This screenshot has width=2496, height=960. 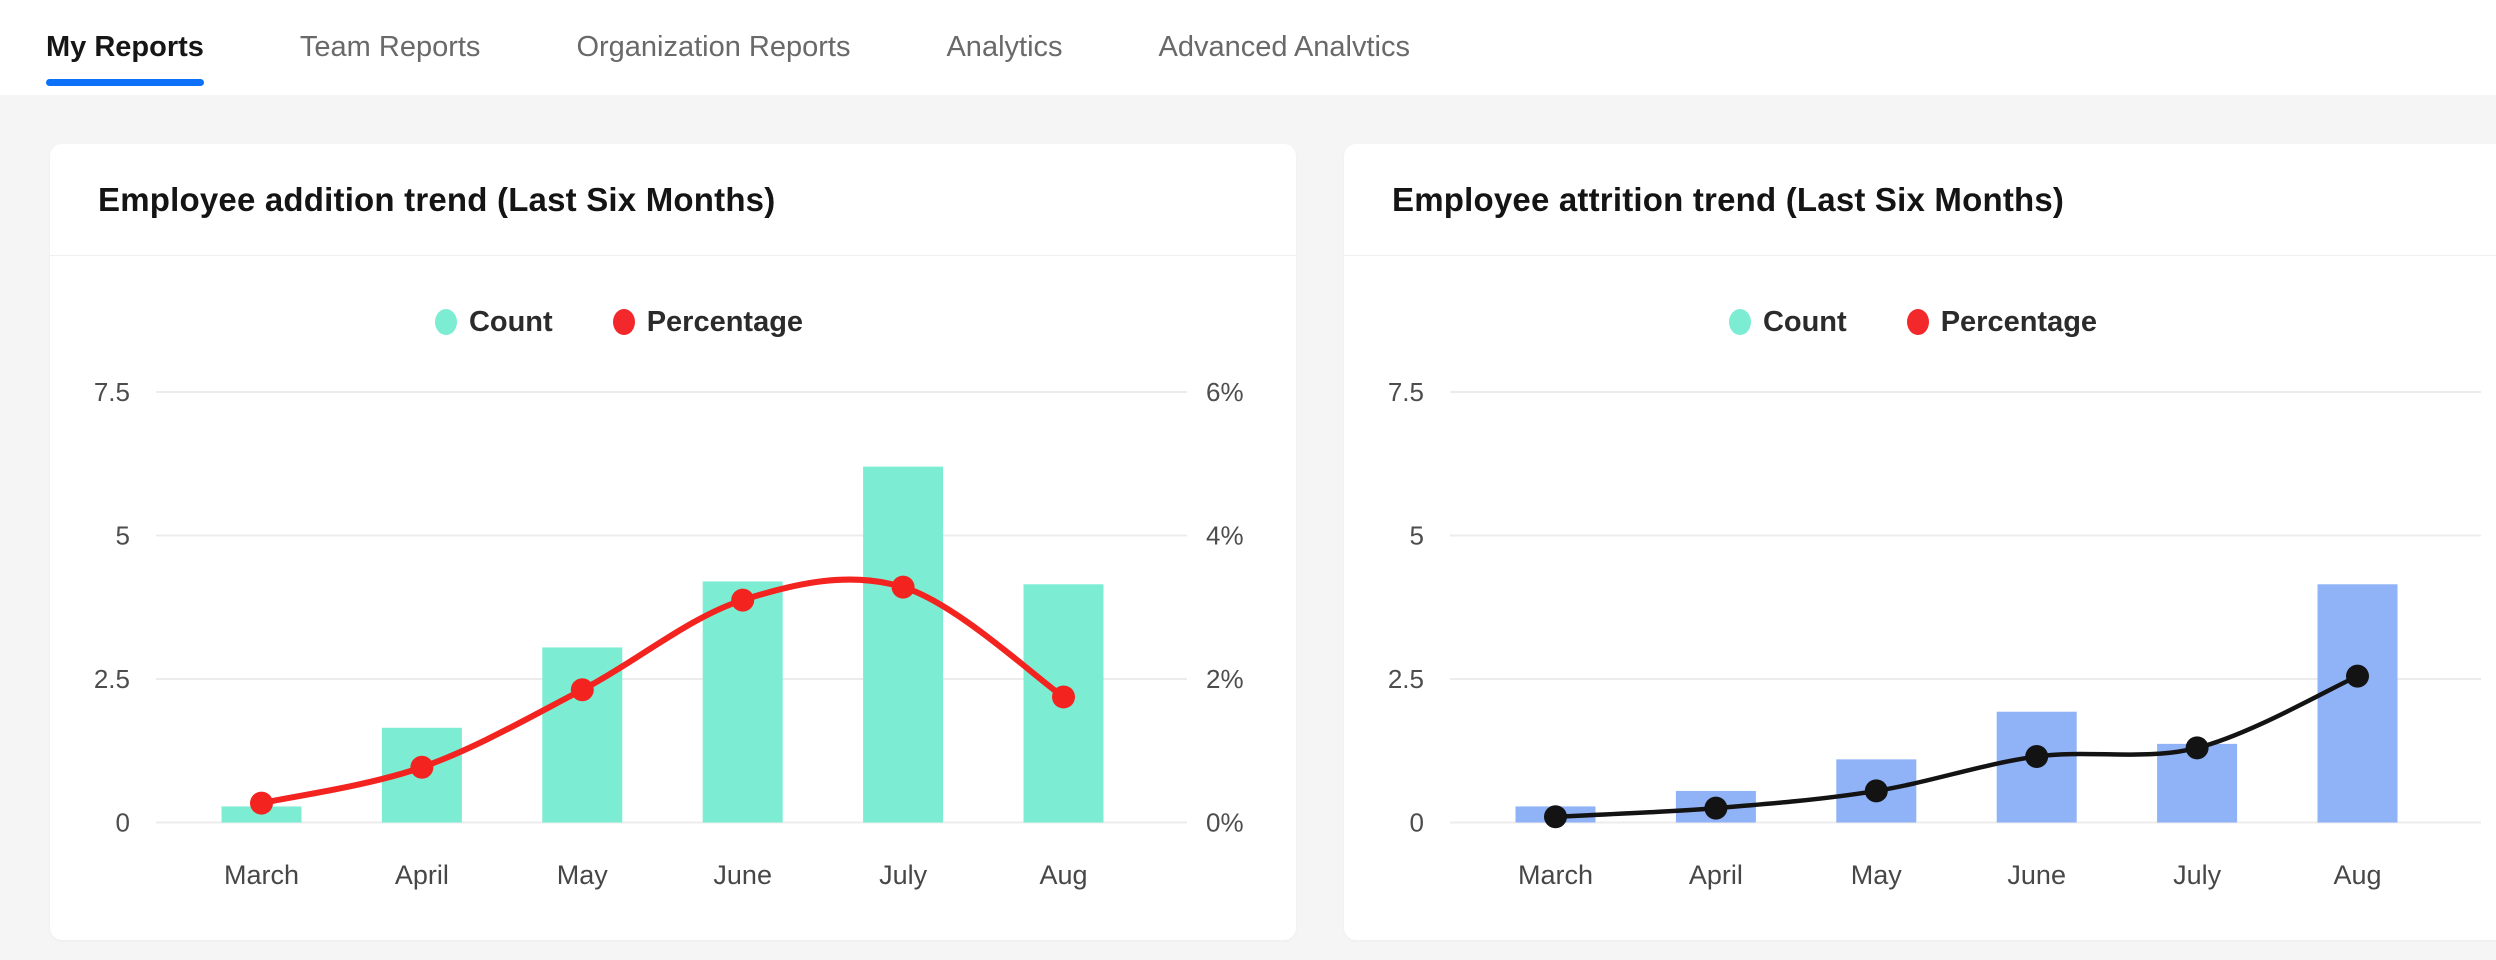 I want to click on tab-label: Organization Reports, so click(x=713, y=47).